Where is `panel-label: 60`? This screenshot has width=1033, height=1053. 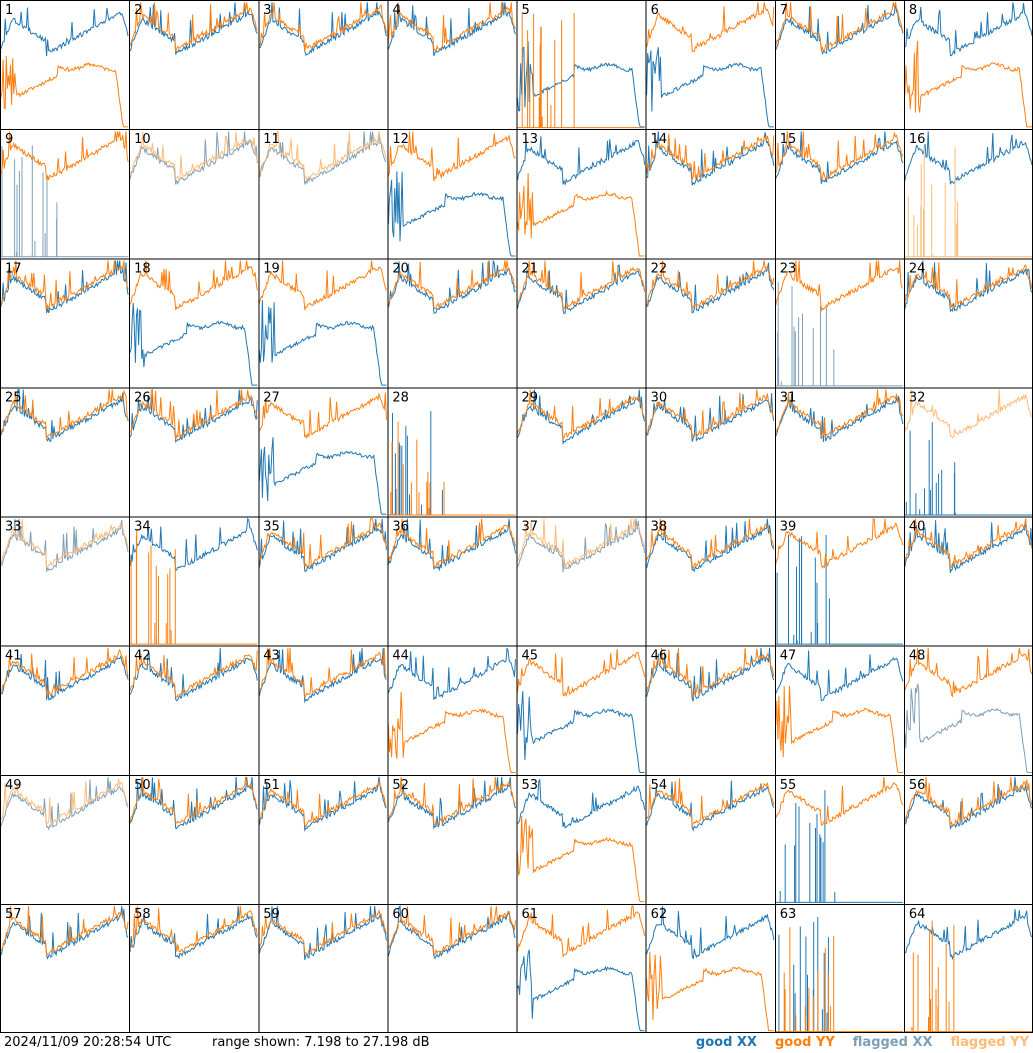
panel-label: 60 is located at coordinates (400, 914).